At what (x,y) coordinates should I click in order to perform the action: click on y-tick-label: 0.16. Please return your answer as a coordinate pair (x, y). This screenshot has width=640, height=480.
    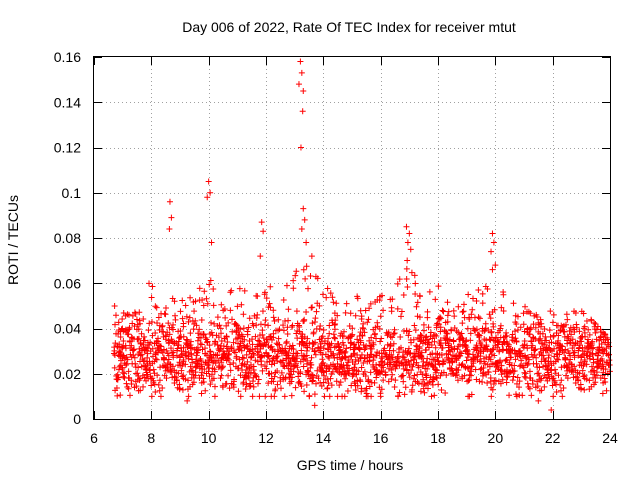
    Looking at the image, I should click on (67, 57).